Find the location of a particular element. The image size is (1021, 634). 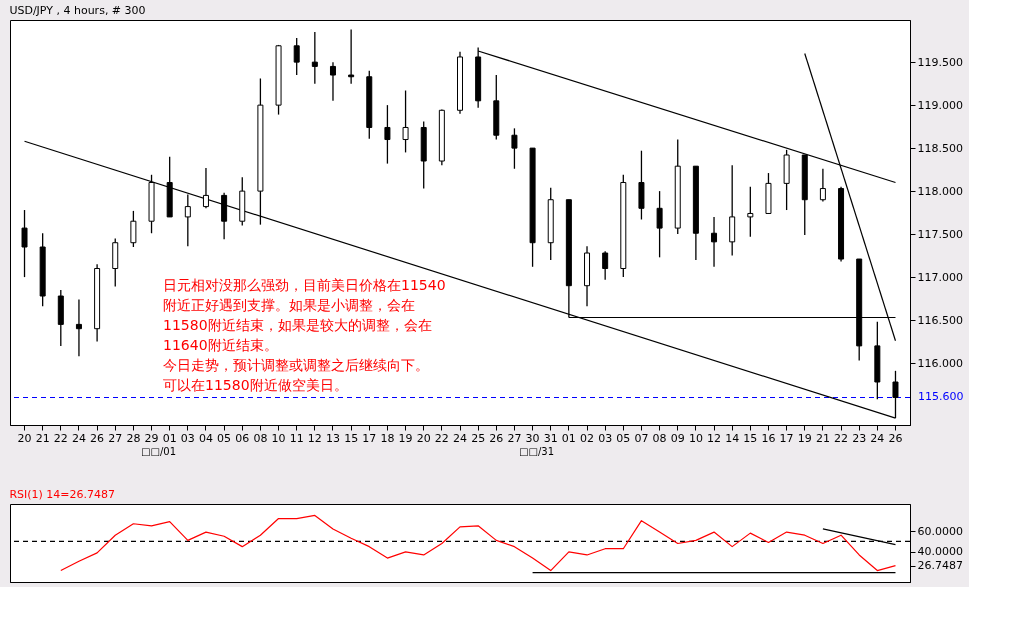

annotation: 日元相对没那么强劲，目前美日价格在11540 is located at coordinates (304, 285).